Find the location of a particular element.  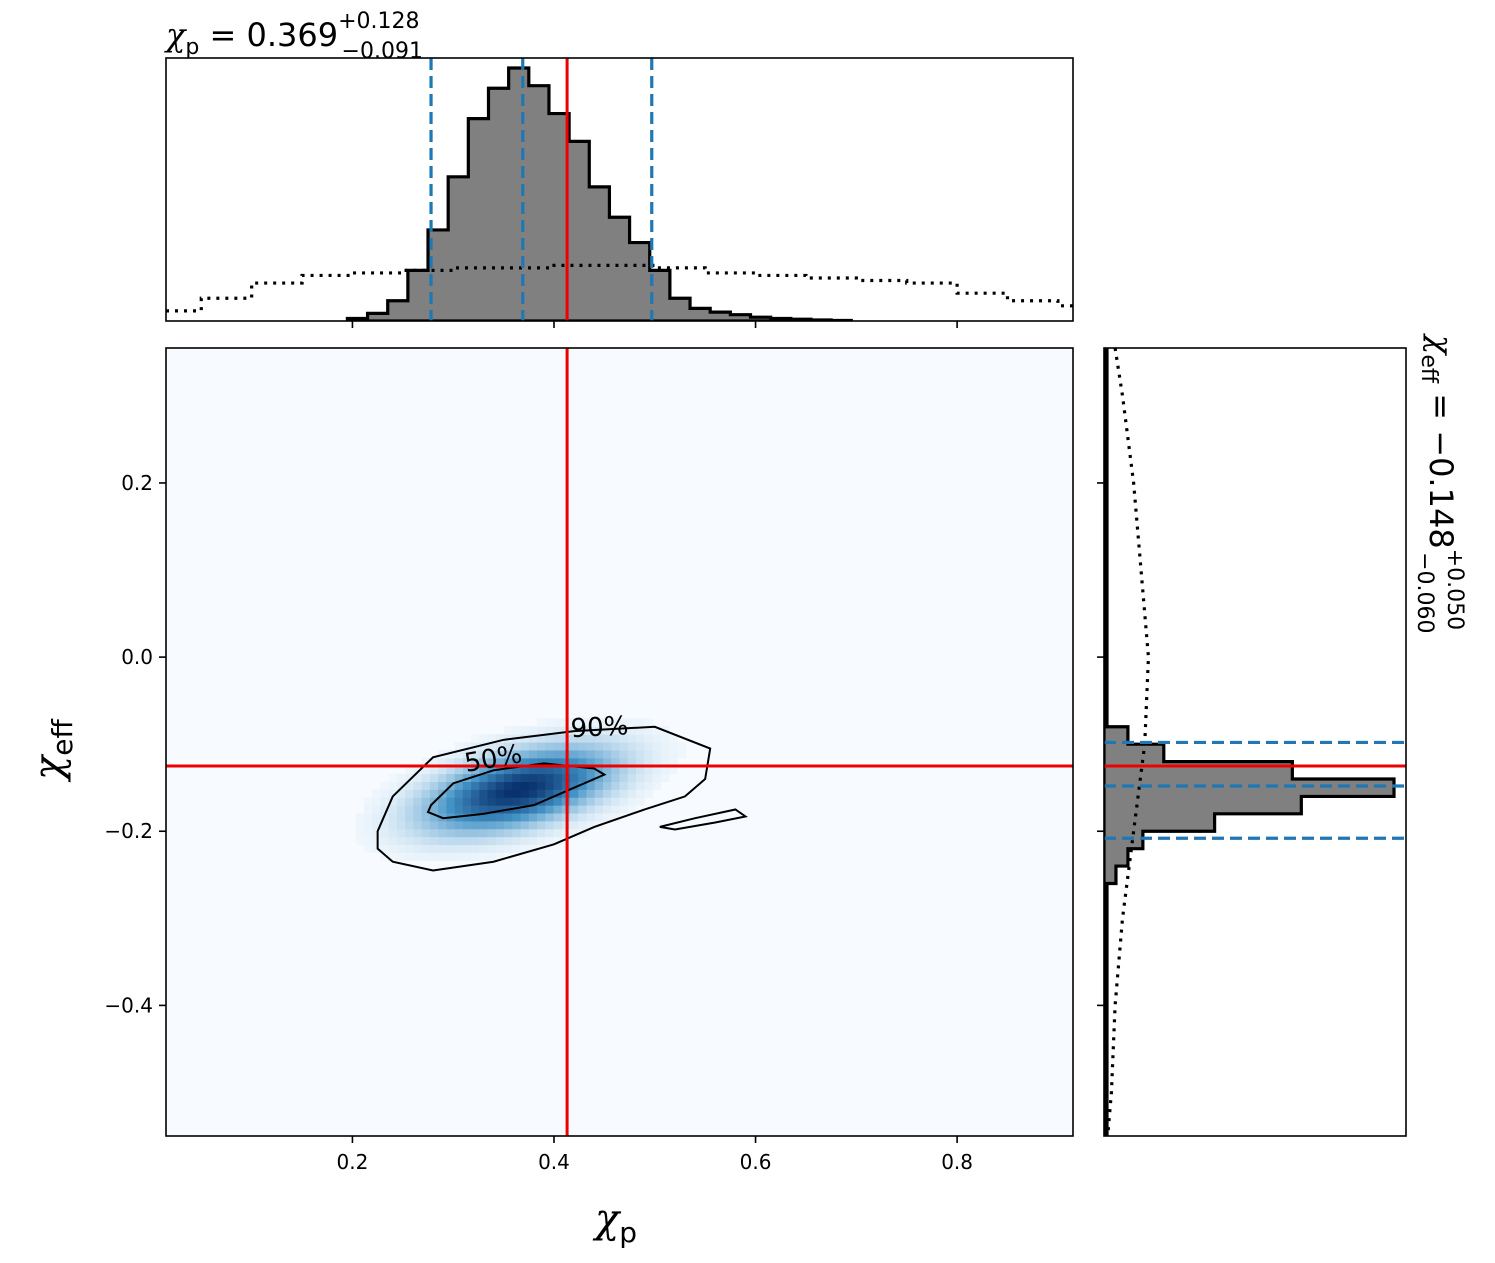

y-axis-title: χeff is located at coordinates (52, 751).